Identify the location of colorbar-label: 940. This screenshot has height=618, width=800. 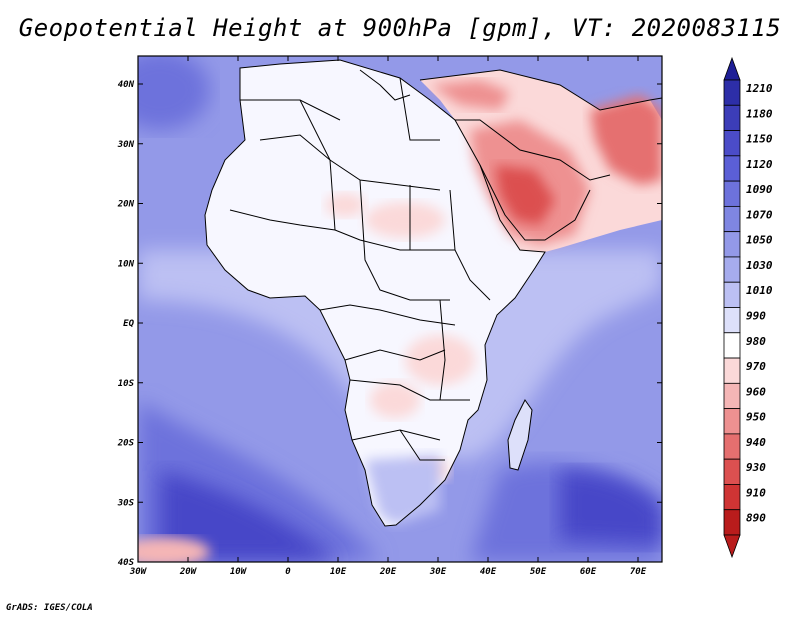
(756, 442).